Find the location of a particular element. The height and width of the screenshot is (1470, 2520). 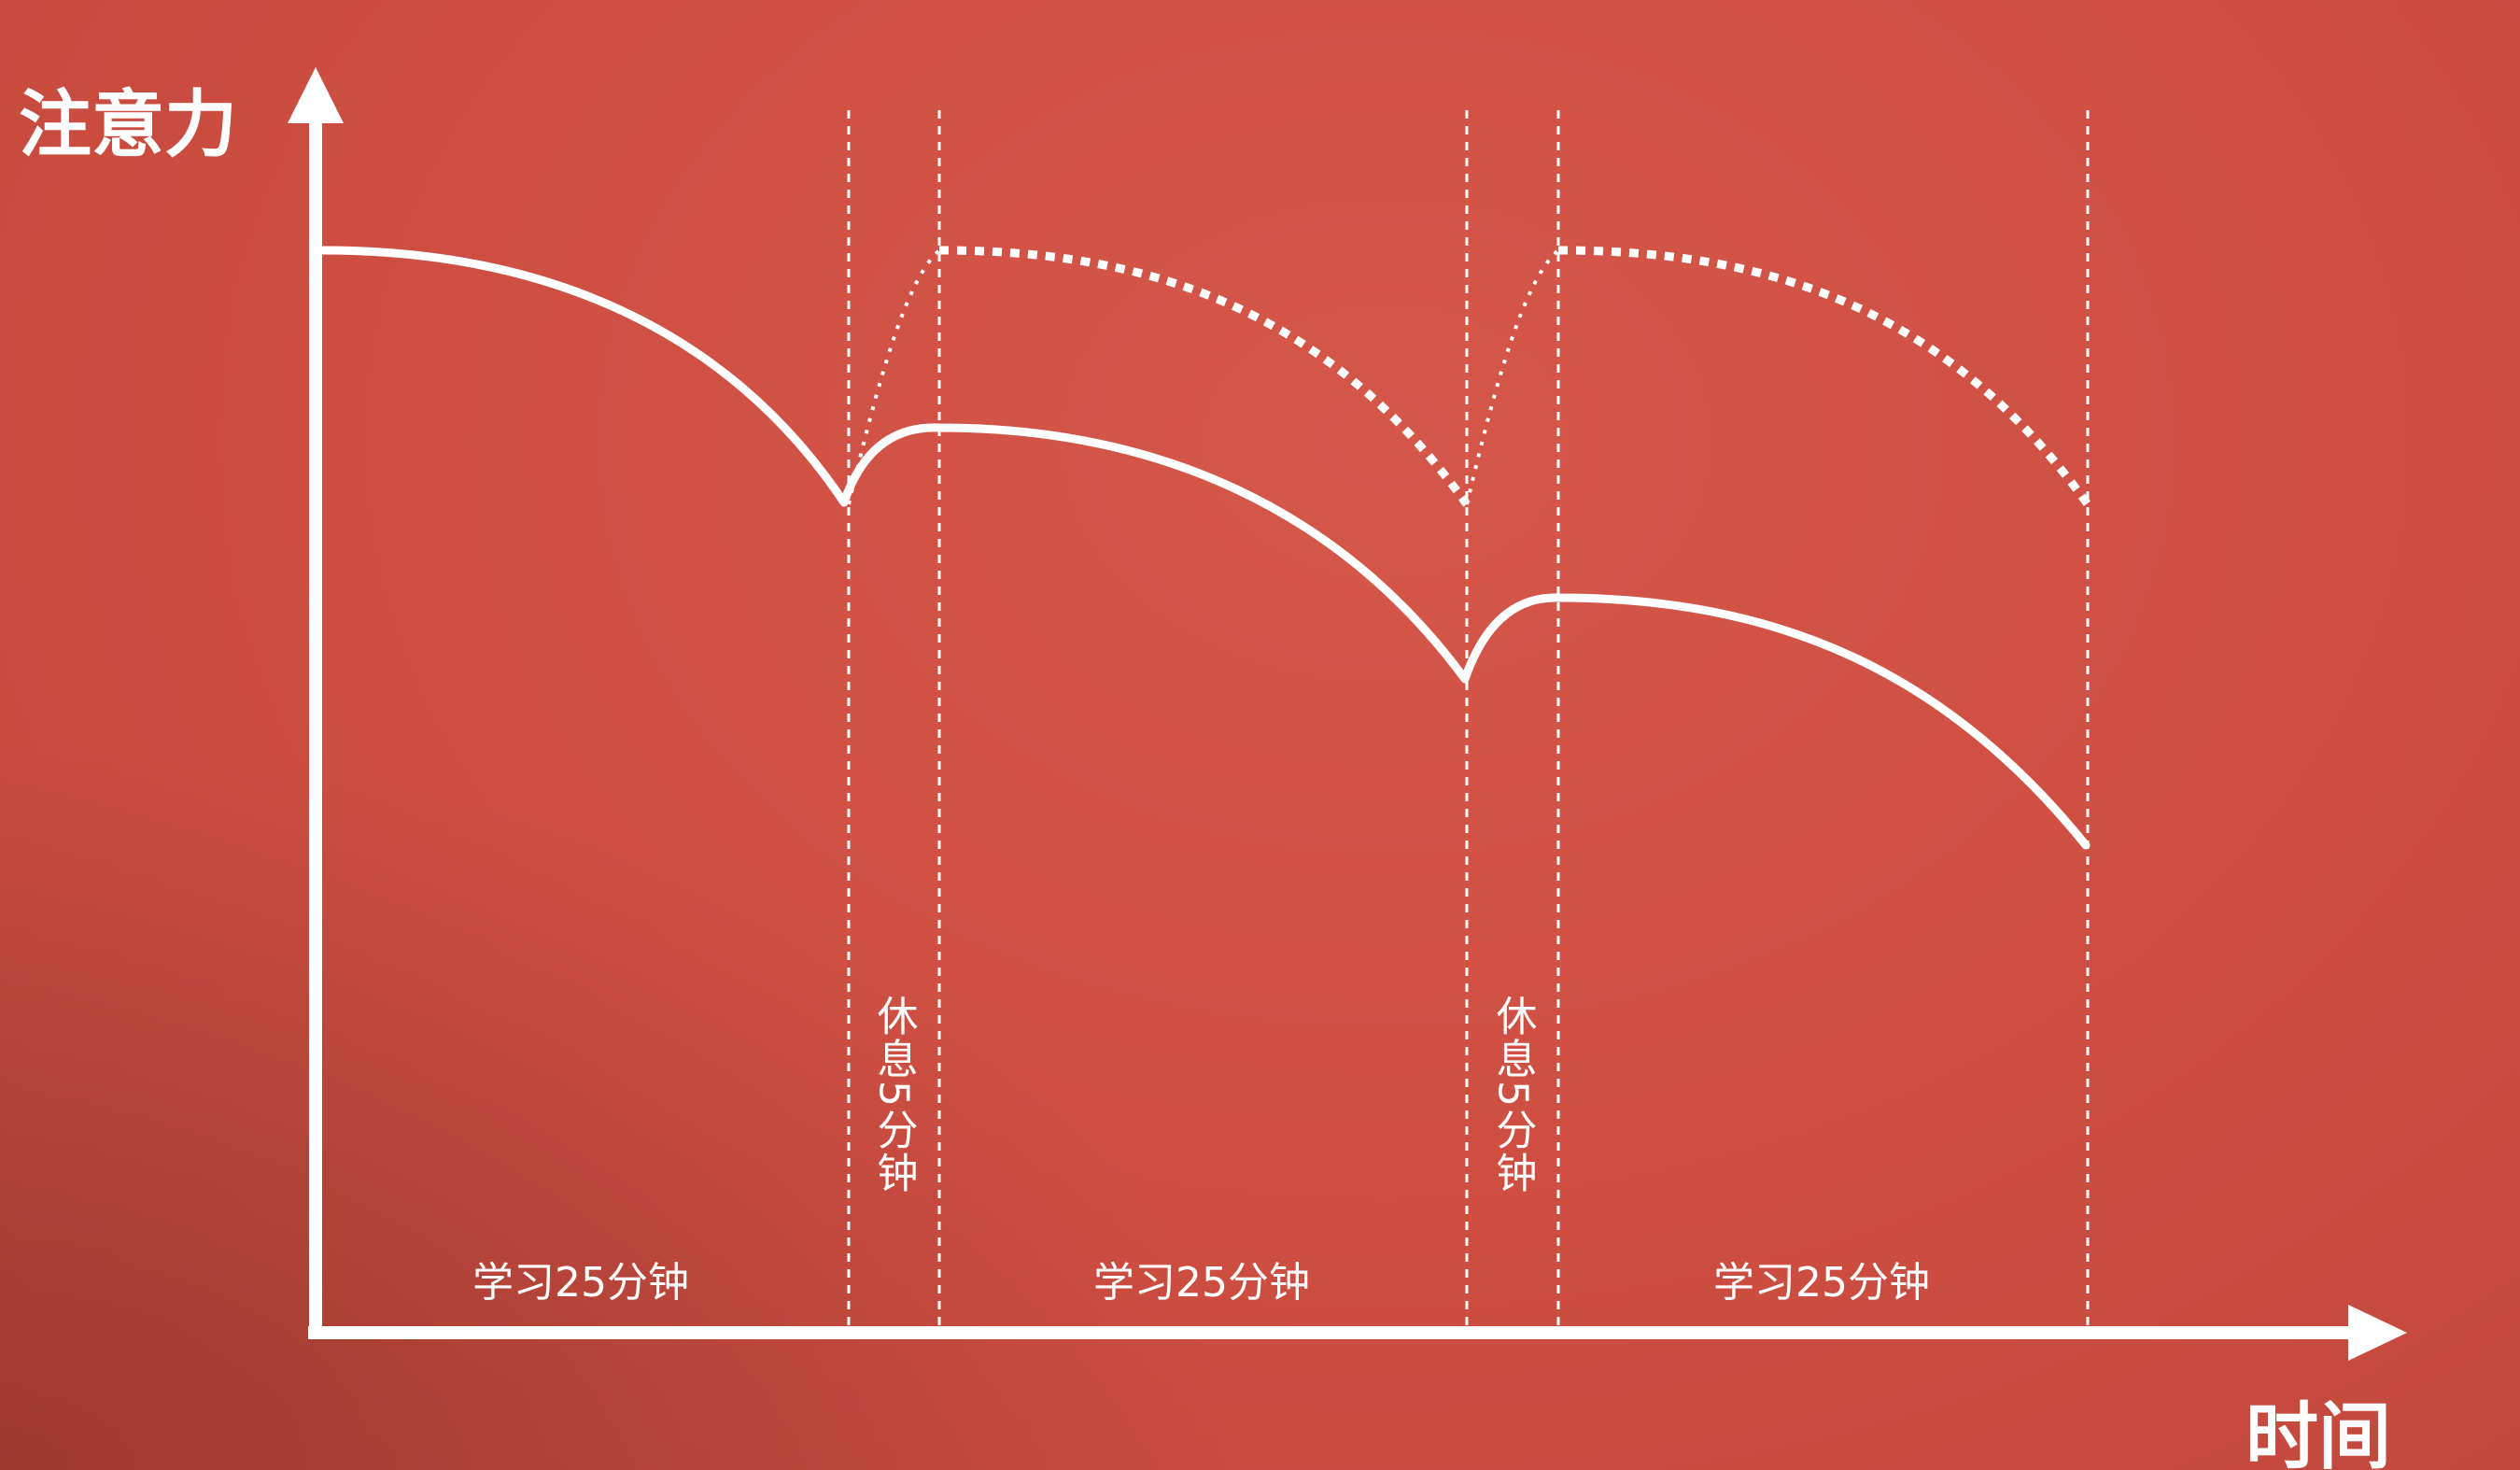

phase-label-study-1: 学习25分钟 is located at coordinates (580, 1283).